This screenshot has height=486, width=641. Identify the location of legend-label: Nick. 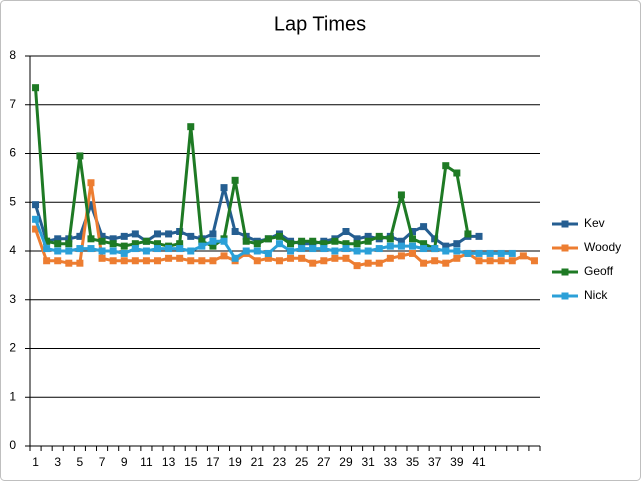
(596, 295).